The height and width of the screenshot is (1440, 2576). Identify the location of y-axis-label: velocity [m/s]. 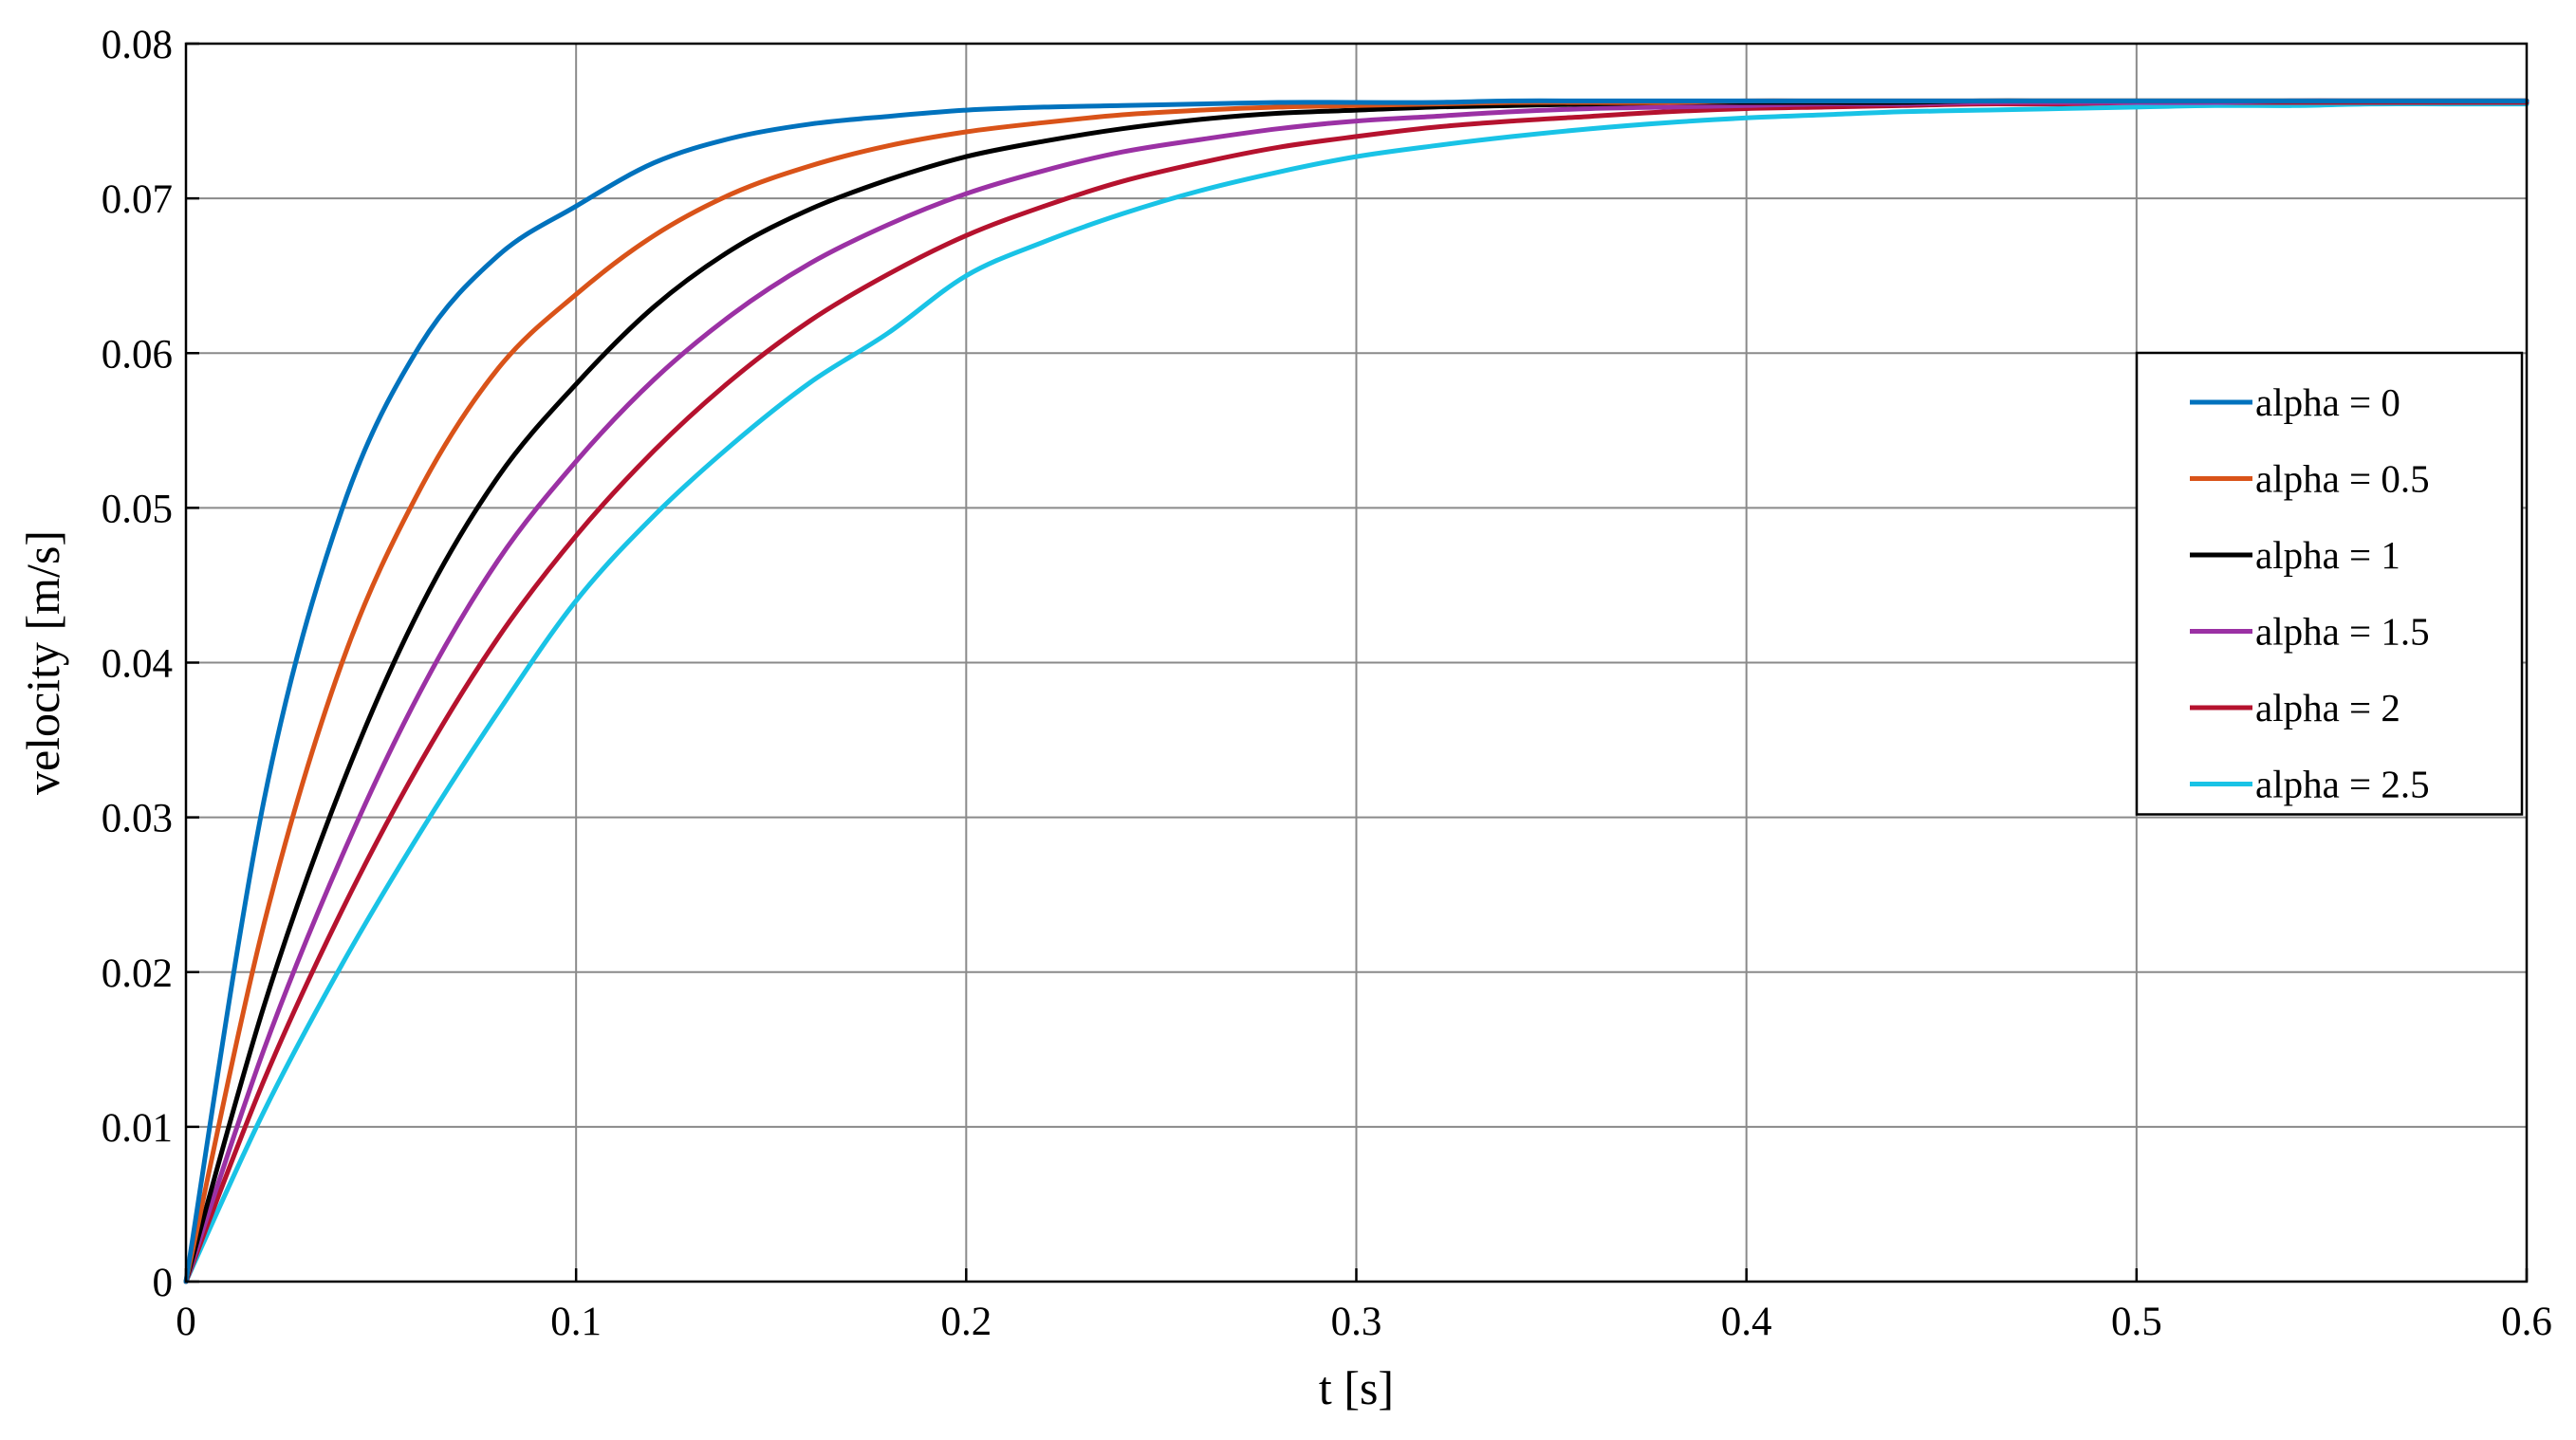
(42, 662).